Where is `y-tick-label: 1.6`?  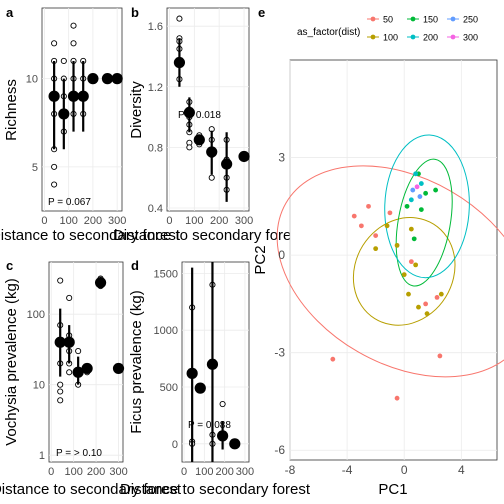
y-tick-label: 1.6 is located at coordinates (155, 27).